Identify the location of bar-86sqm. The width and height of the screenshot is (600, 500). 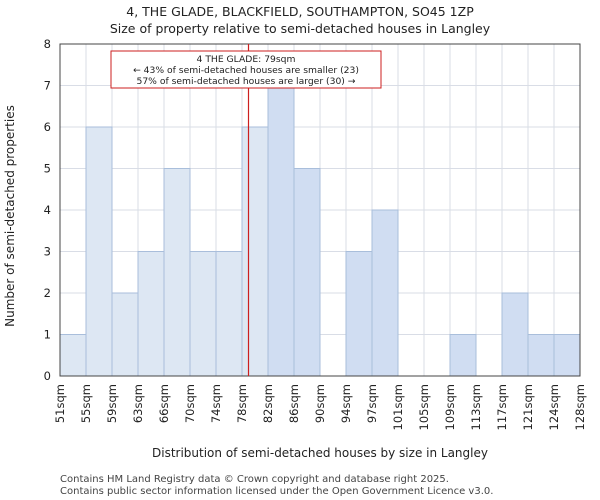
(307, 272).